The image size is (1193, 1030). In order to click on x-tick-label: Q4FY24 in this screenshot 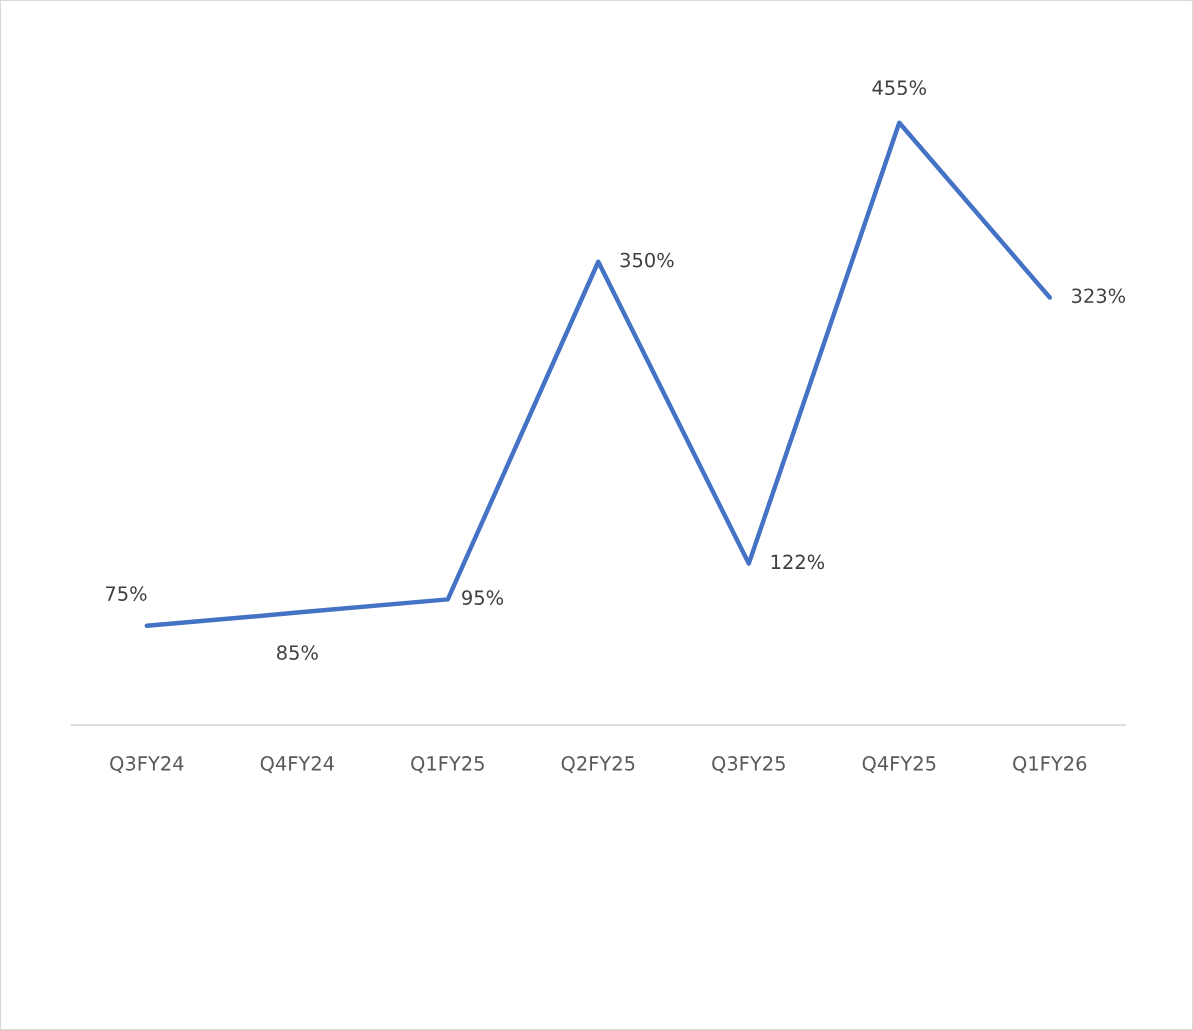, I will do `click(297, 764)`.